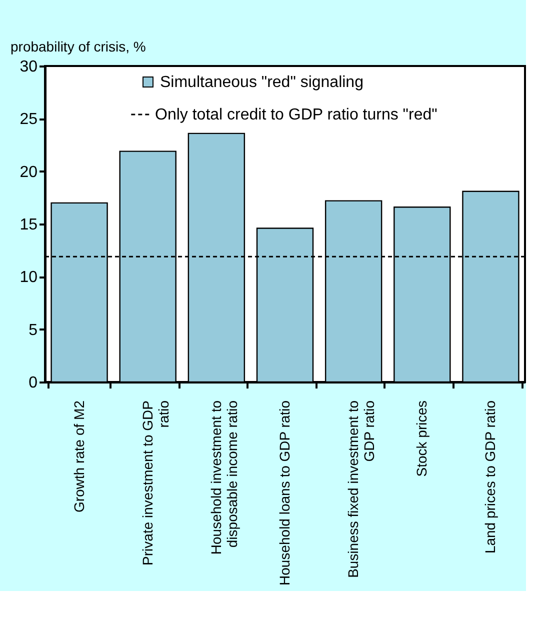 The width and height of the screenshot is (545, 641). Describe the element at coordinates (361, 489) in the screenshot. I see `x-tick-label: Business fixed investment to GDP ratio` at that location.